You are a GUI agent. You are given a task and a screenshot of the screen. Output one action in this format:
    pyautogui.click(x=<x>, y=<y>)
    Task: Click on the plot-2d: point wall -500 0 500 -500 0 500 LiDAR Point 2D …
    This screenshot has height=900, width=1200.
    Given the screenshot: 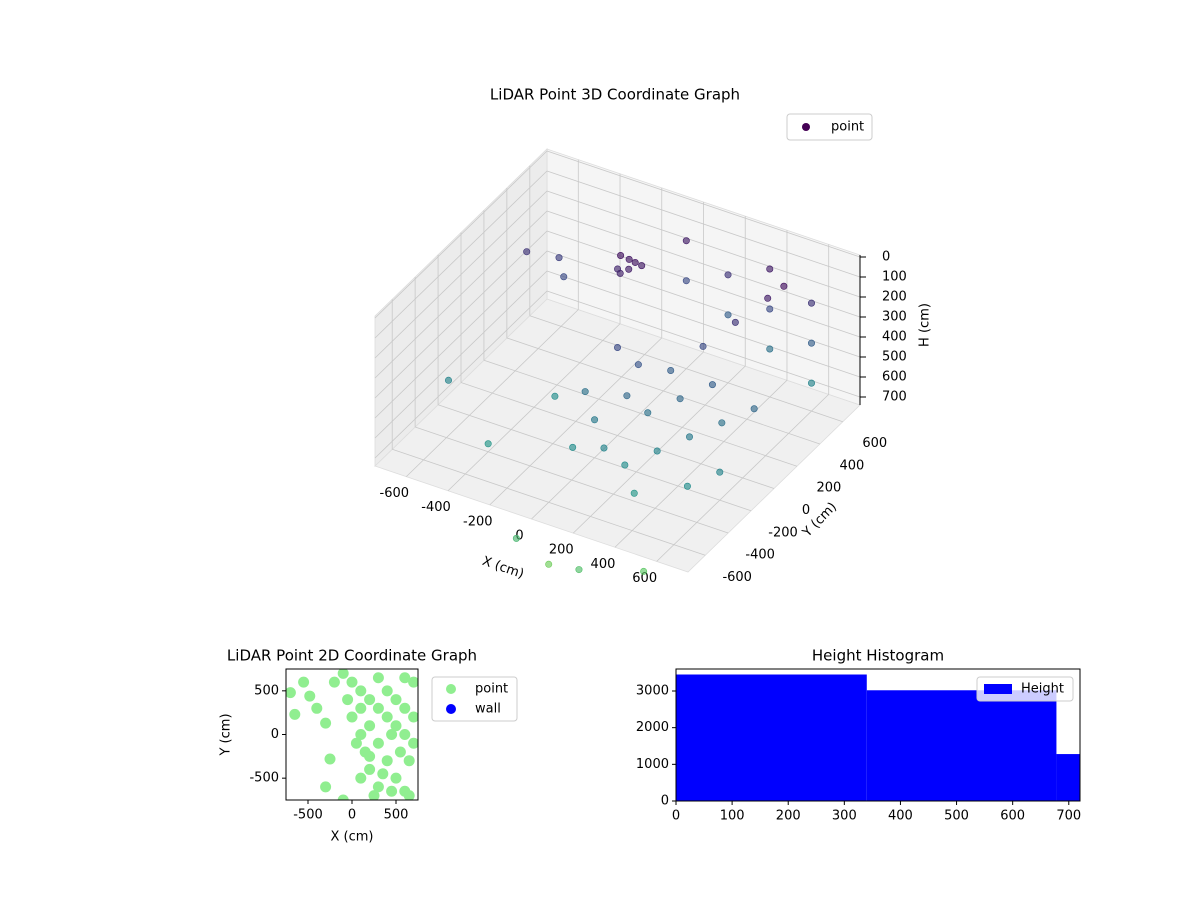 What is the action you would take?
    pyautogui.click(x=368, y=746)
    